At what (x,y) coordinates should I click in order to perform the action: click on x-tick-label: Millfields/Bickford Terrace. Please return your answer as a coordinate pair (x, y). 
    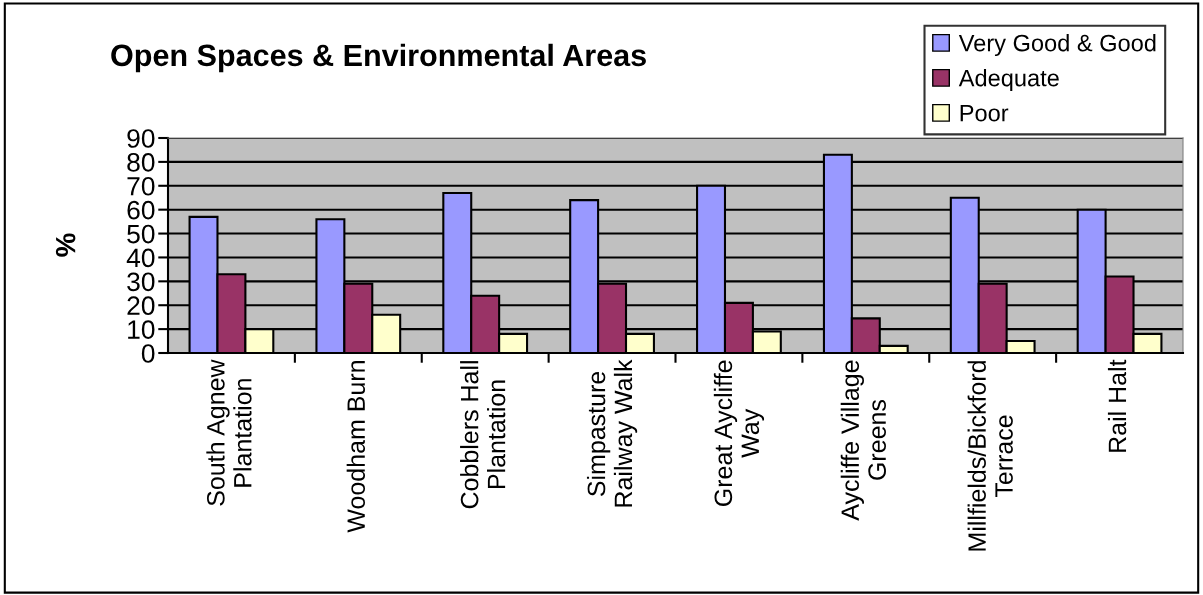
    Looking at the image, I should click on (990, 456).